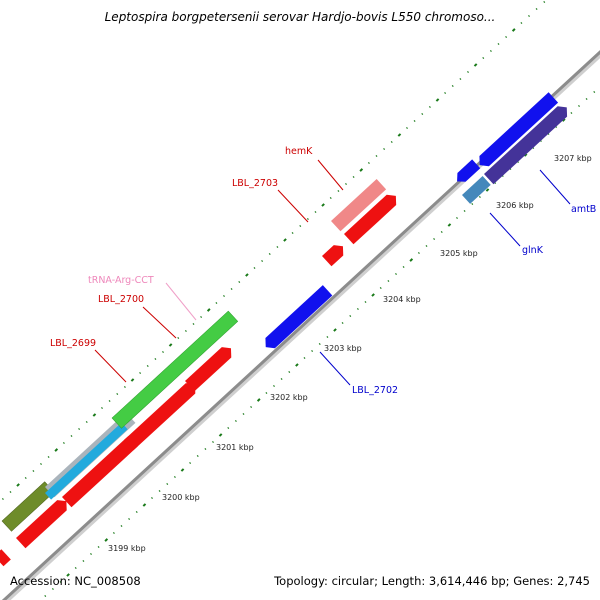  I want to click on ruler-label-3203: 3203 kbp, so click(343, 348).